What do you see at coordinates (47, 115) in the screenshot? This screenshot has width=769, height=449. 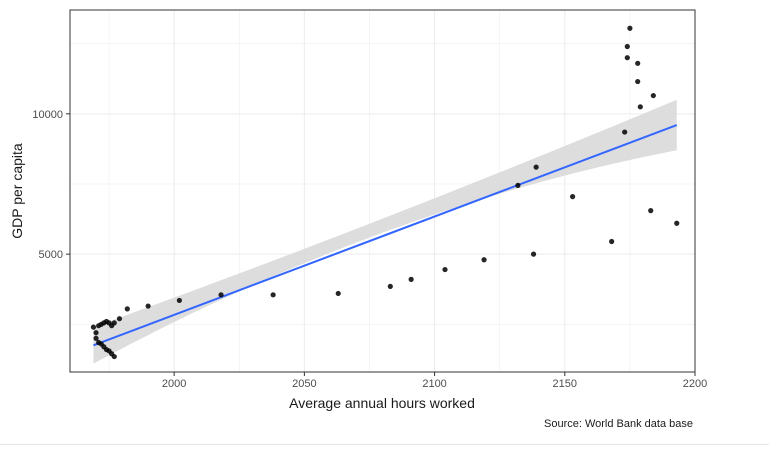 I see `y-tick-label: 10000` at bounding box center [47, 115].